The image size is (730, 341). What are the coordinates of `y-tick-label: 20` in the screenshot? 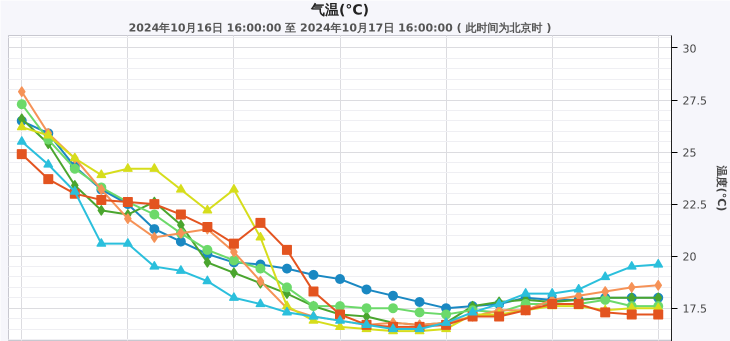 It's located at (689, 257).